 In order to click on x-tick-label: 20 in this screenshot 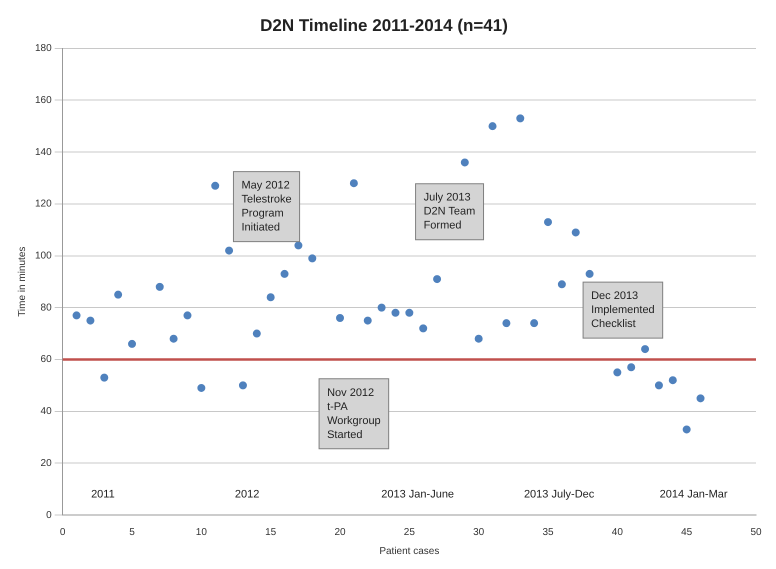, I will do `click(340, 532)`.